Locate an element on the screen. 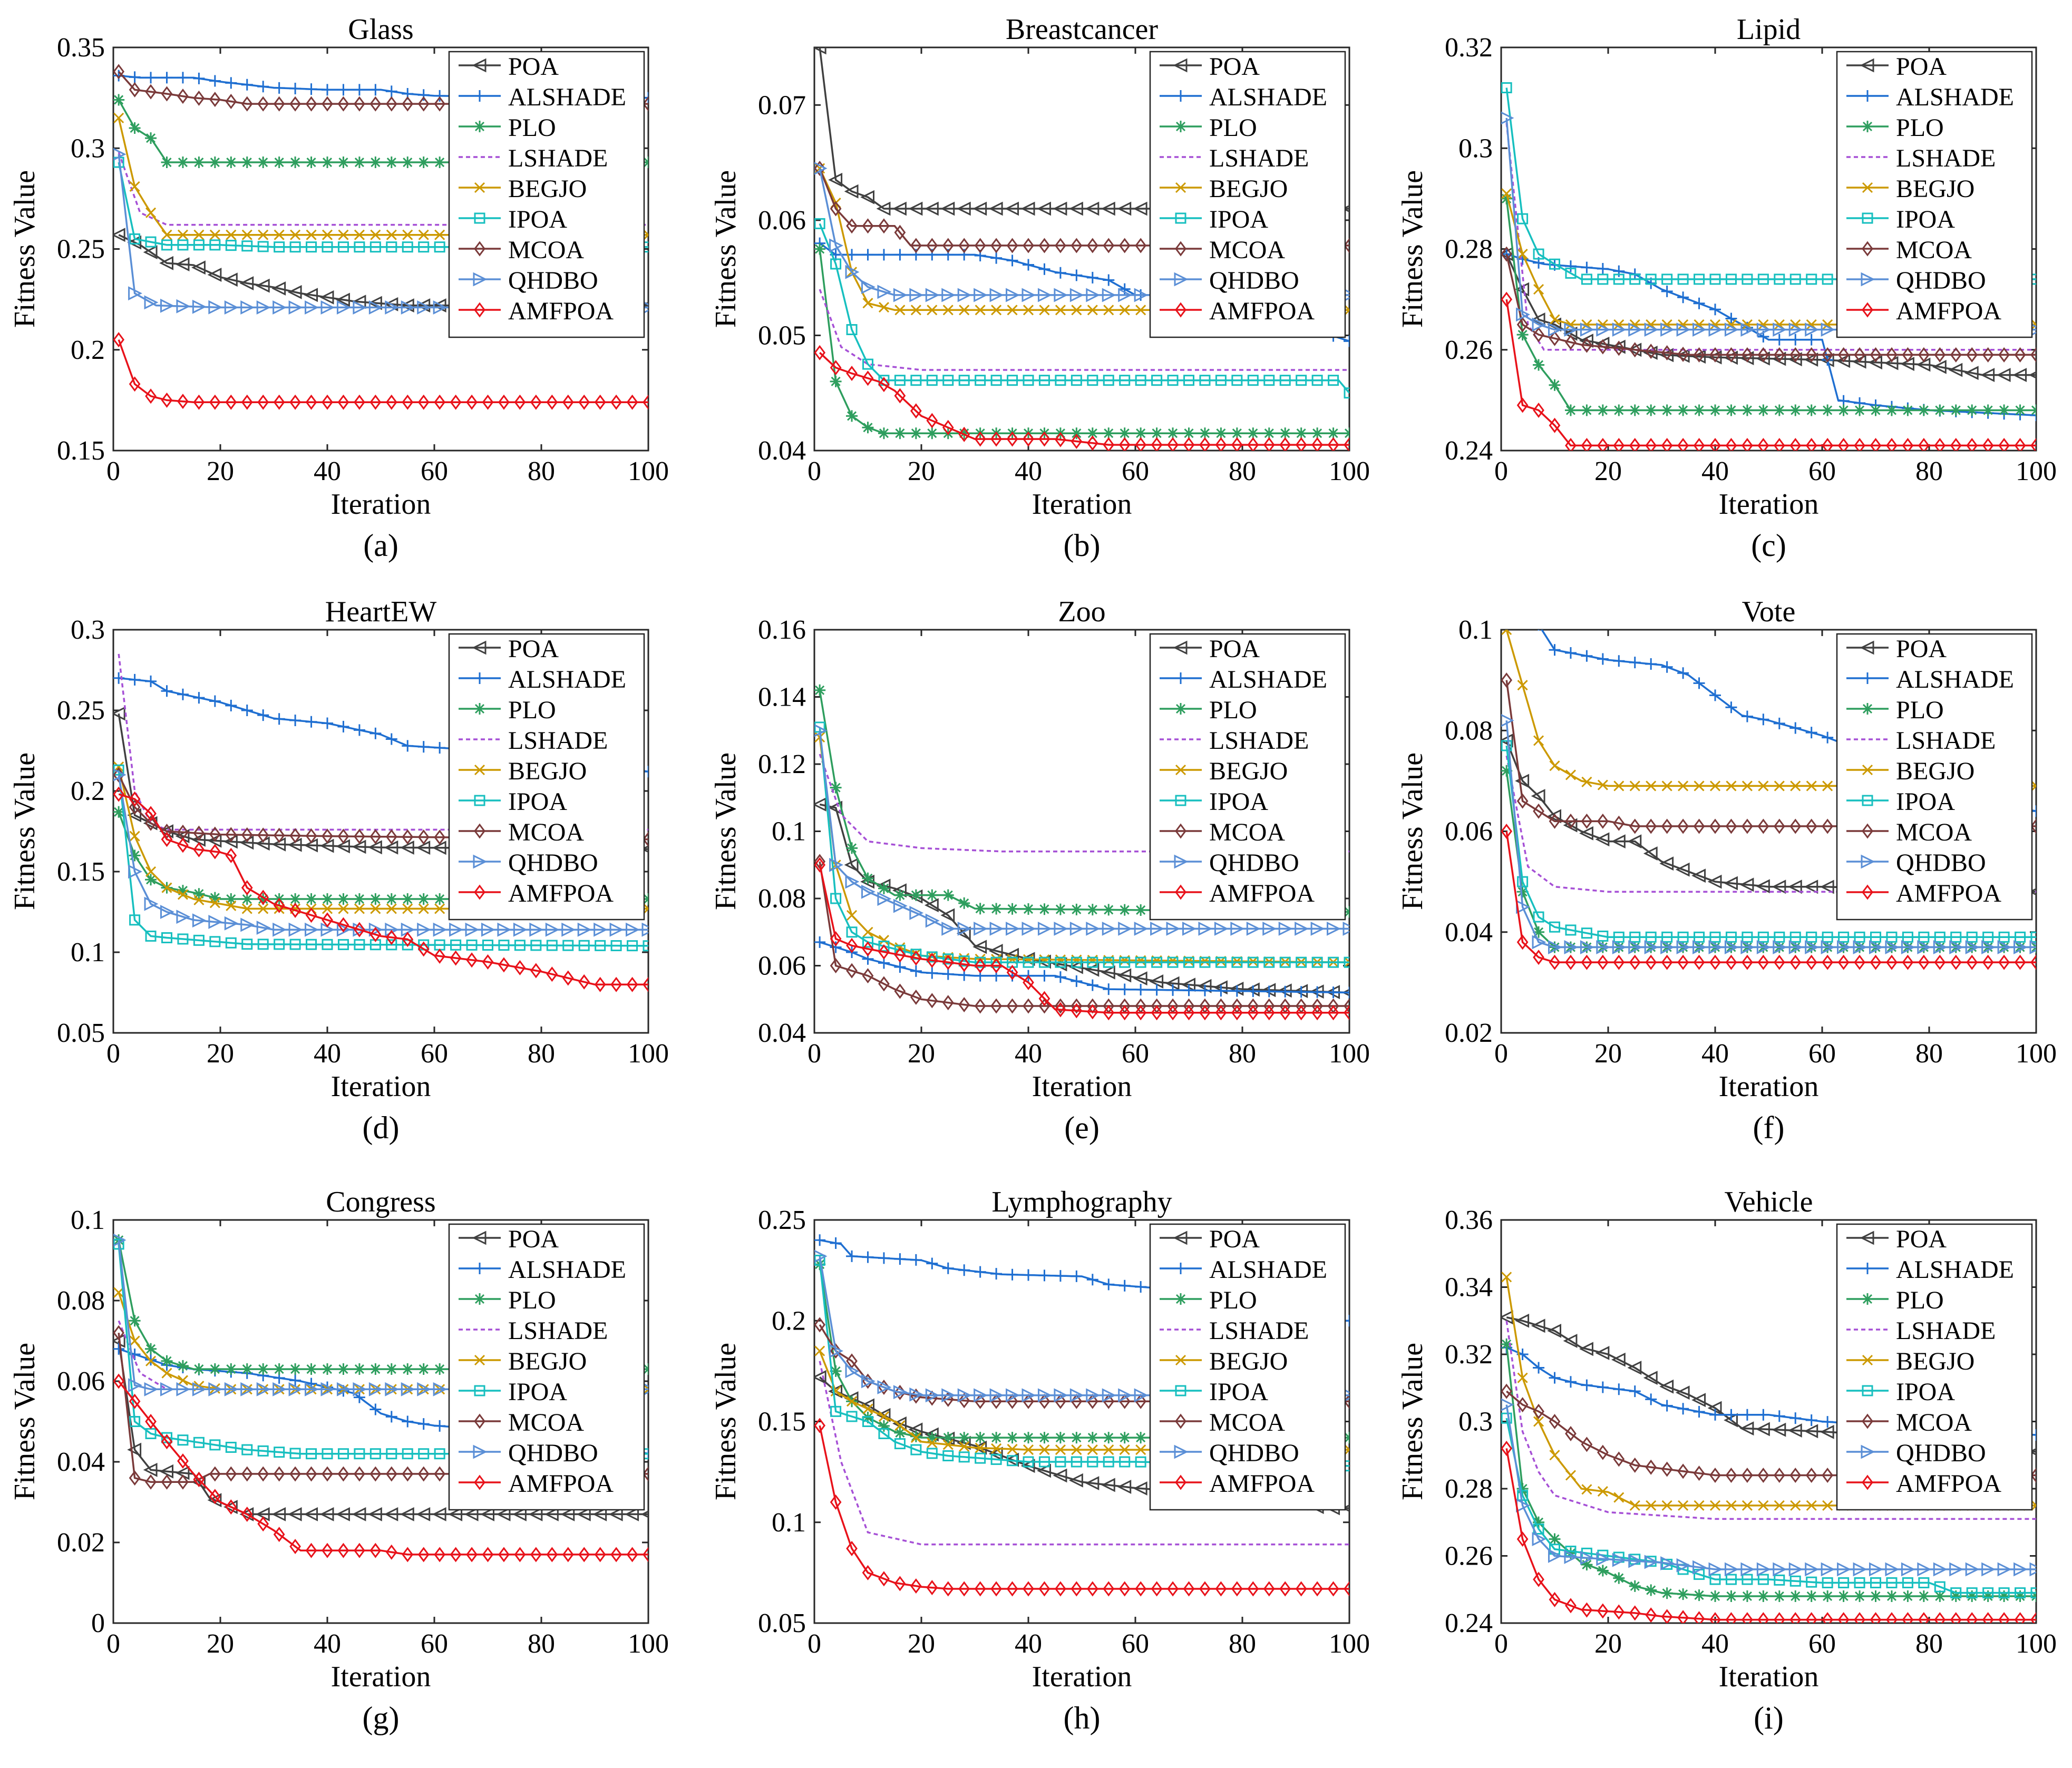 Image resolution: width=2072 pixels, height=1768 pixels. y-tick-label: 0.05 is located at coordinates (81, 1033).